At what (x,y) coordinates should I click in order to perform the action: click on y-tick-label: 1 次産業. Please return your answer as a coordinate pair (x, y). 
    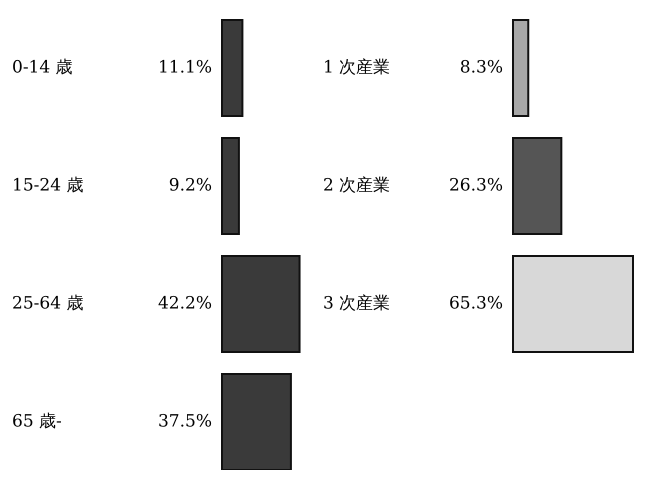
    Looking at the image, I should click on (356, 67).